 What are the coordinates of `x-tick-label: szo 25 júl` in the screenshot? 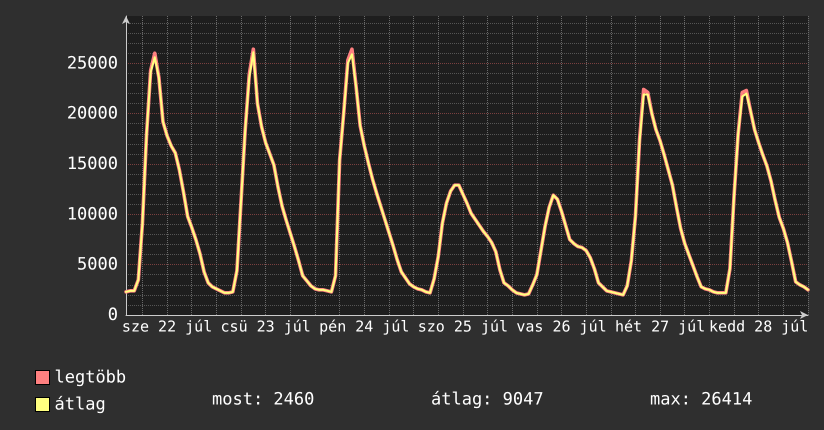 It's located at (463, 327).